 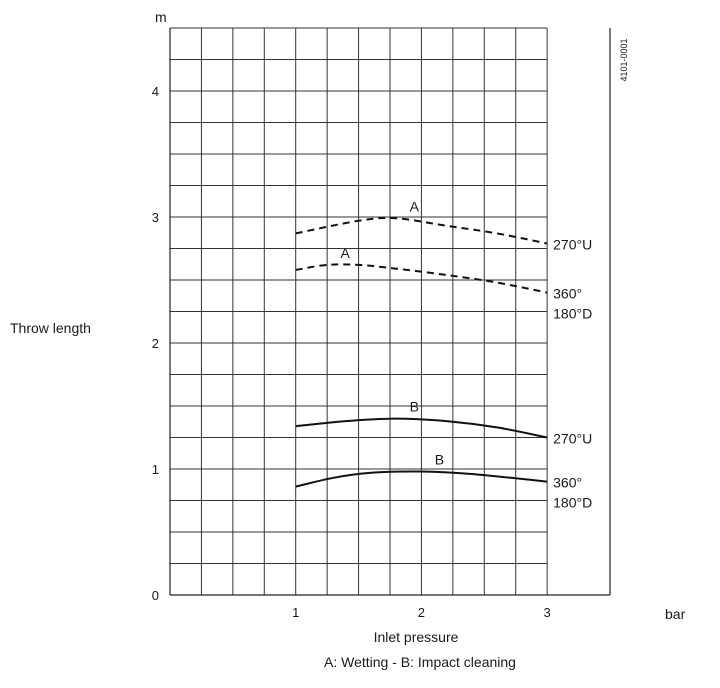 I want to click on x-tick-label: 3, so click(x=547, y=612).